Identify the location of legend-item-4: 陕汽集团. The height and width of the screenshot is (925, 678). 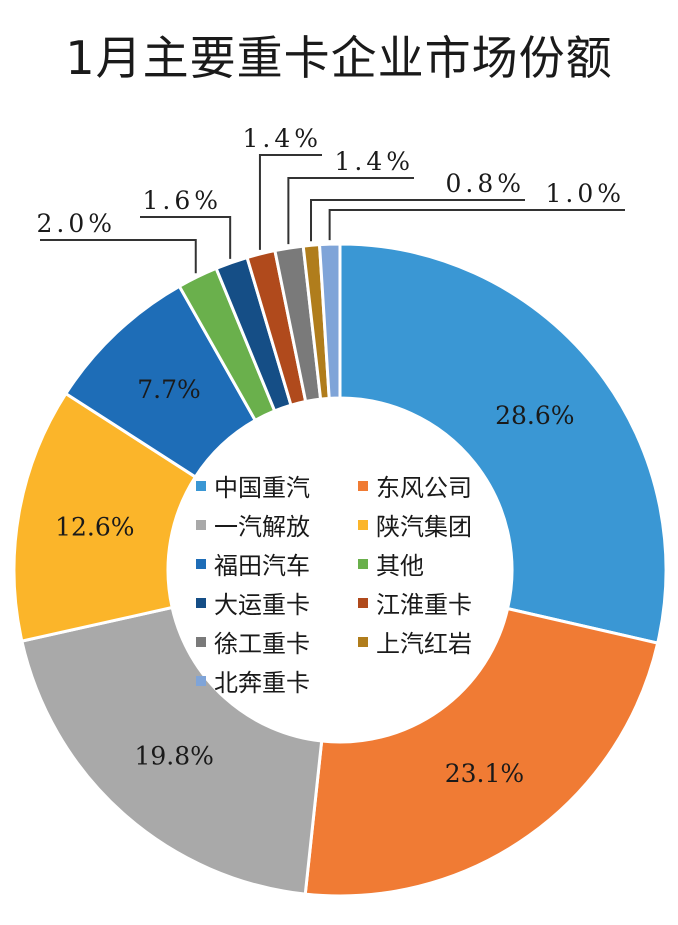
(415, 524).